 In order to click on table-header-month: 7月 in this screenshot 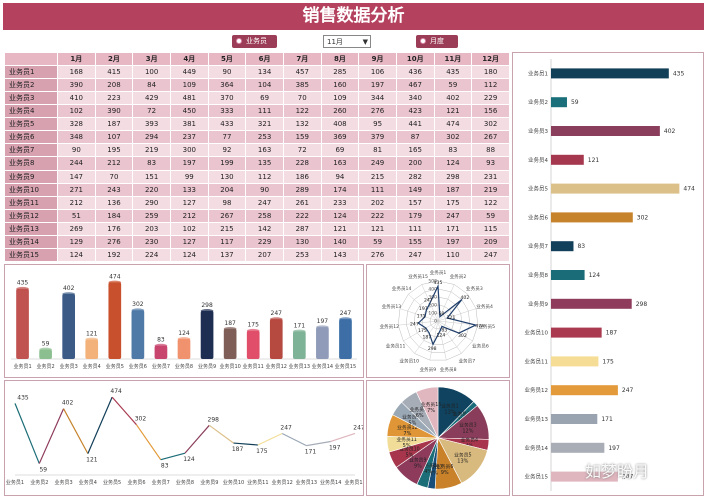, I will do `click(302, 59)`.